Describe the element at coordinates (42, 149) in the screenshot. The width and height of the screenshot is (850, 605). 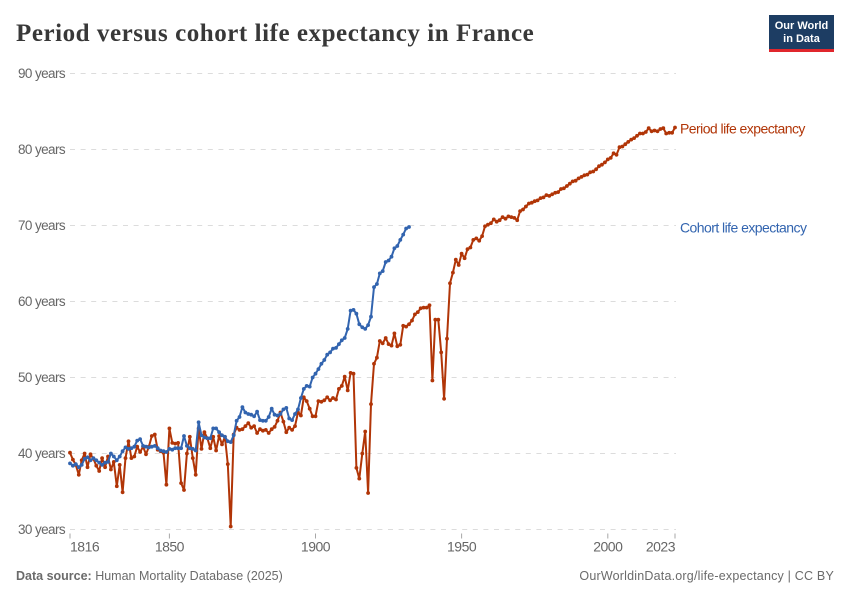
I see `svg-text: 80 years` at that location.